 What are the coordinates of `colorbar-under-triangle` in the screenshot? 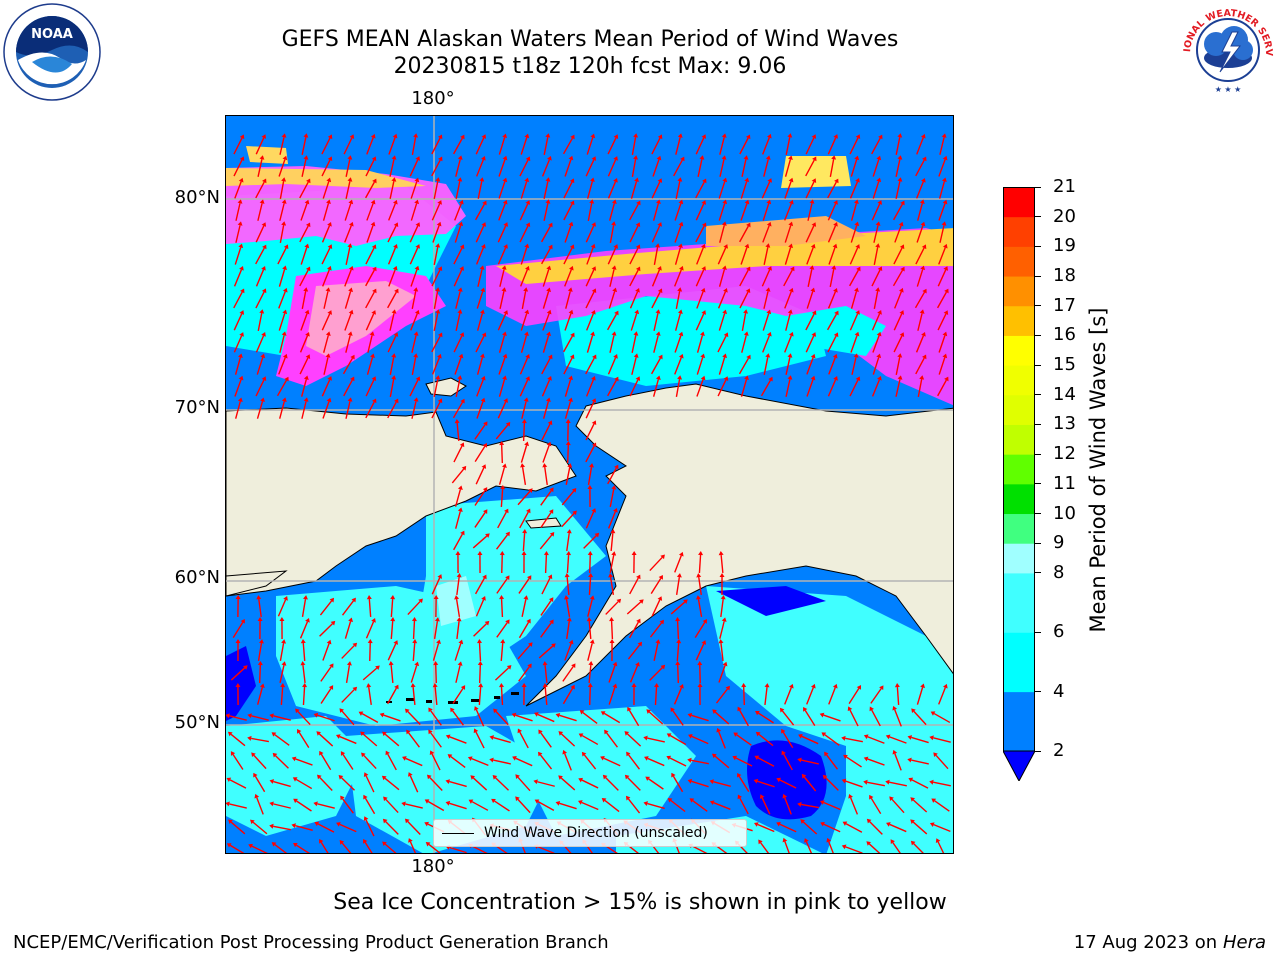 It's located at (1019, 765).